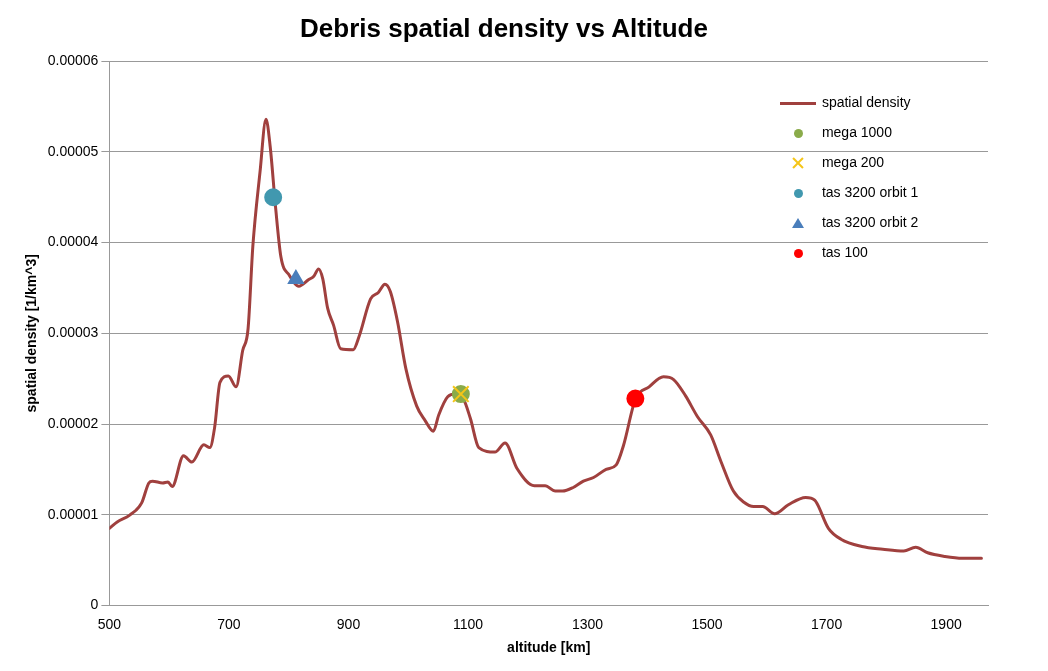 The height and width of the screenshot is (671, 1048). I want to click on y-tick-label: 0.00004, so click(73, 241).